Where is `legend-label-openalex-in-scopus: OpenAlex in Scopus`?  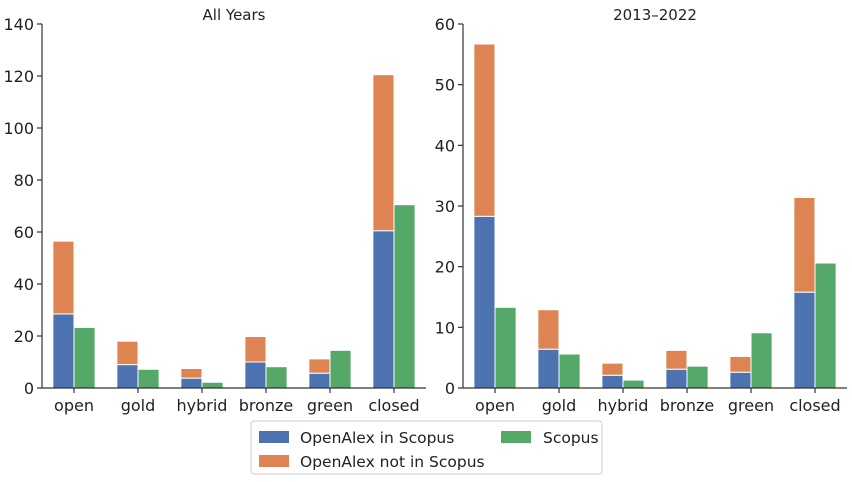 legend-label-openalex-in-scopus: OpenAlex in Scopus is located at coordinates (377, 438).